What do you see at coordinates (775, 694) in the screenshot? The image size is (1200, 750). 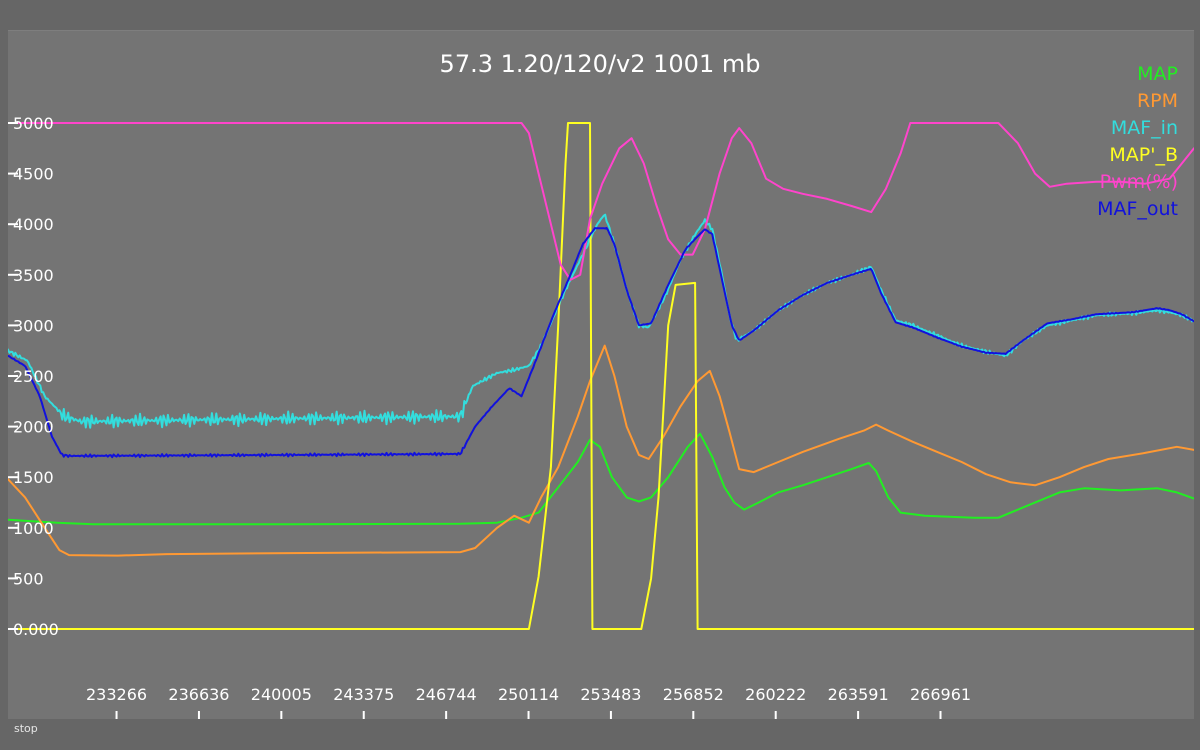 I see `x-tick-label: 260222` at bounding box center [775, 694].